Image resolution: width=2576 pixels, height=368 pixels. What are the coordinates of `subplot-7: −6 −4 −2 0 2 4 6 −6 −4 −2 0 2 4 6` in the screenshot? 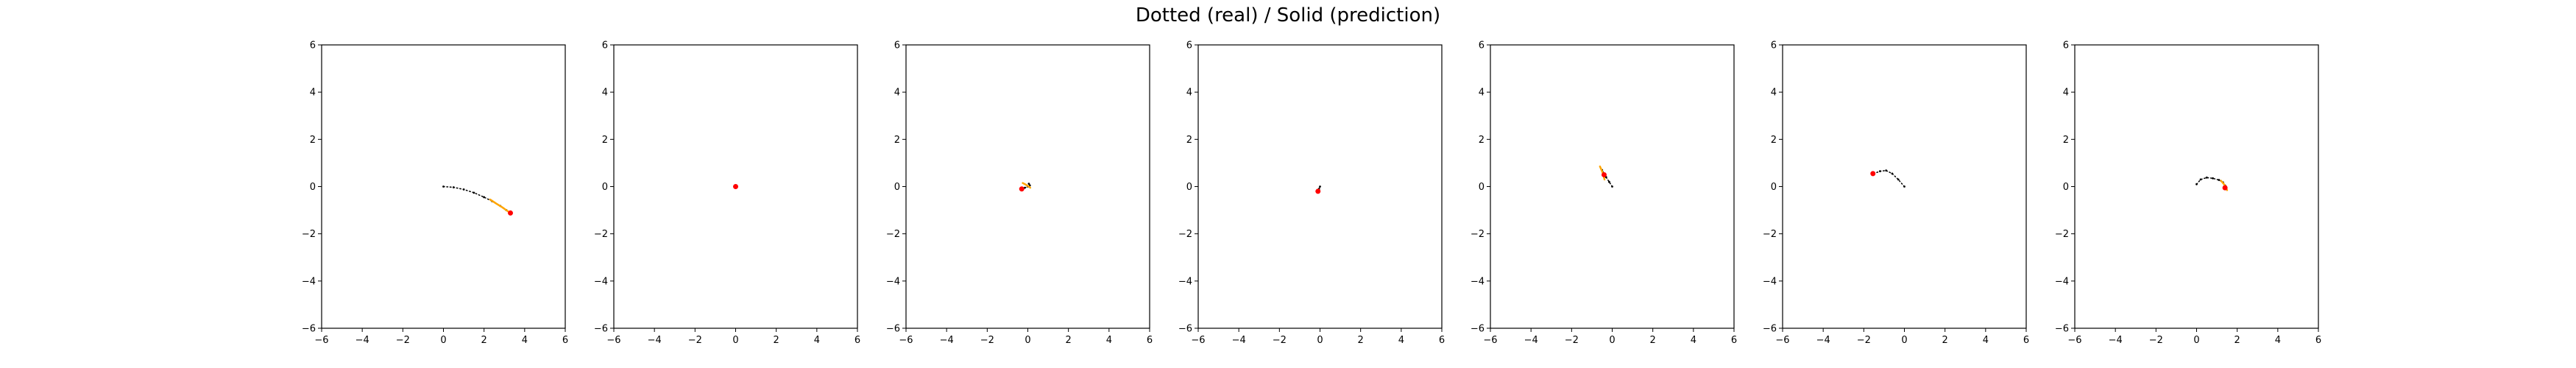 It's located at (2188, 193).